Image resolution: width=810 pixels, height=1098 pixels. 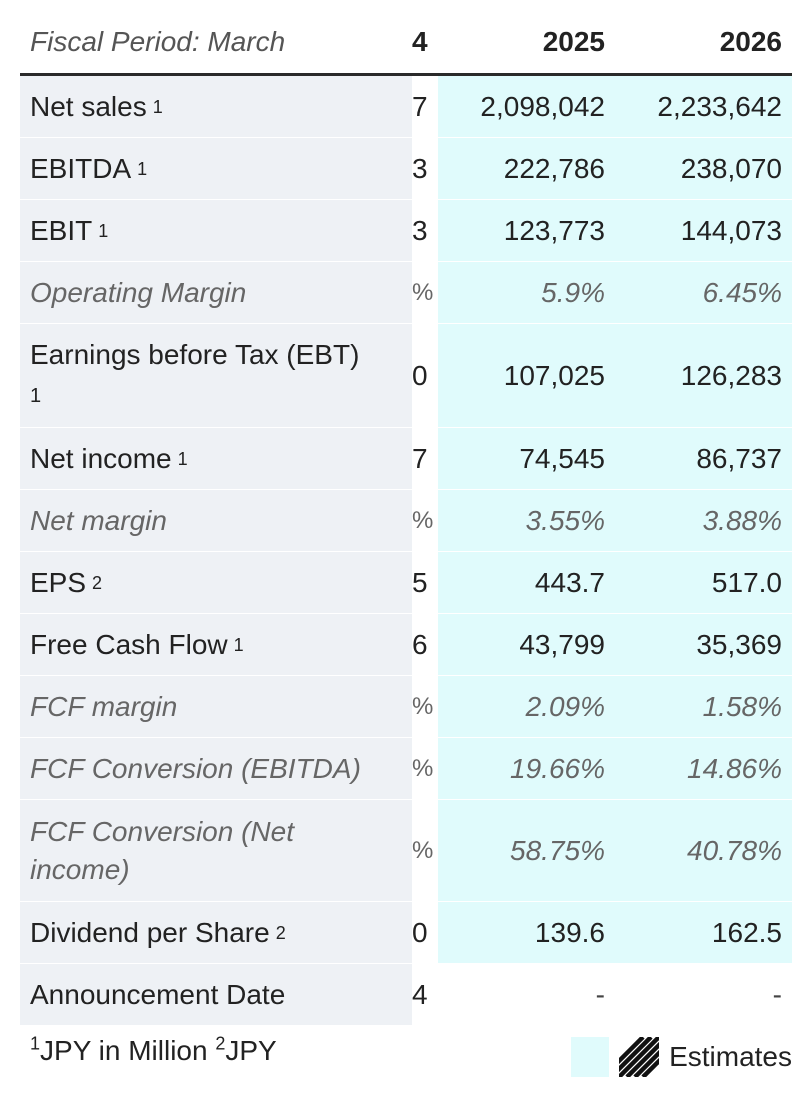 What do you see at coordinates (216, 932) in the screenshot?
I see `row-label: Dividend per Share 2` at bounding box center [216, 932].